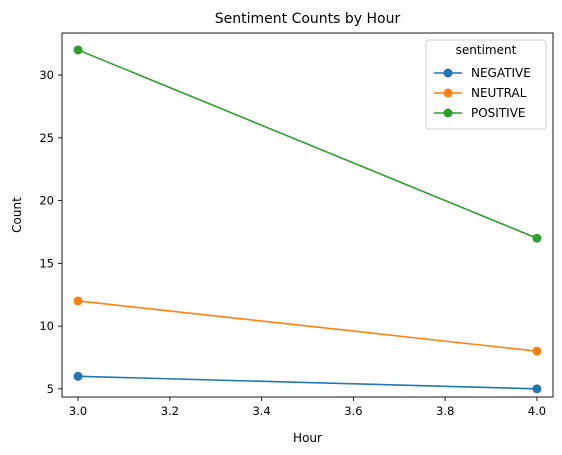 This screenshot has height=455, width=562. Describe the element at coordinates (445, 411) in the screenshot. I see `x-tick-label: 3.8` at that location.